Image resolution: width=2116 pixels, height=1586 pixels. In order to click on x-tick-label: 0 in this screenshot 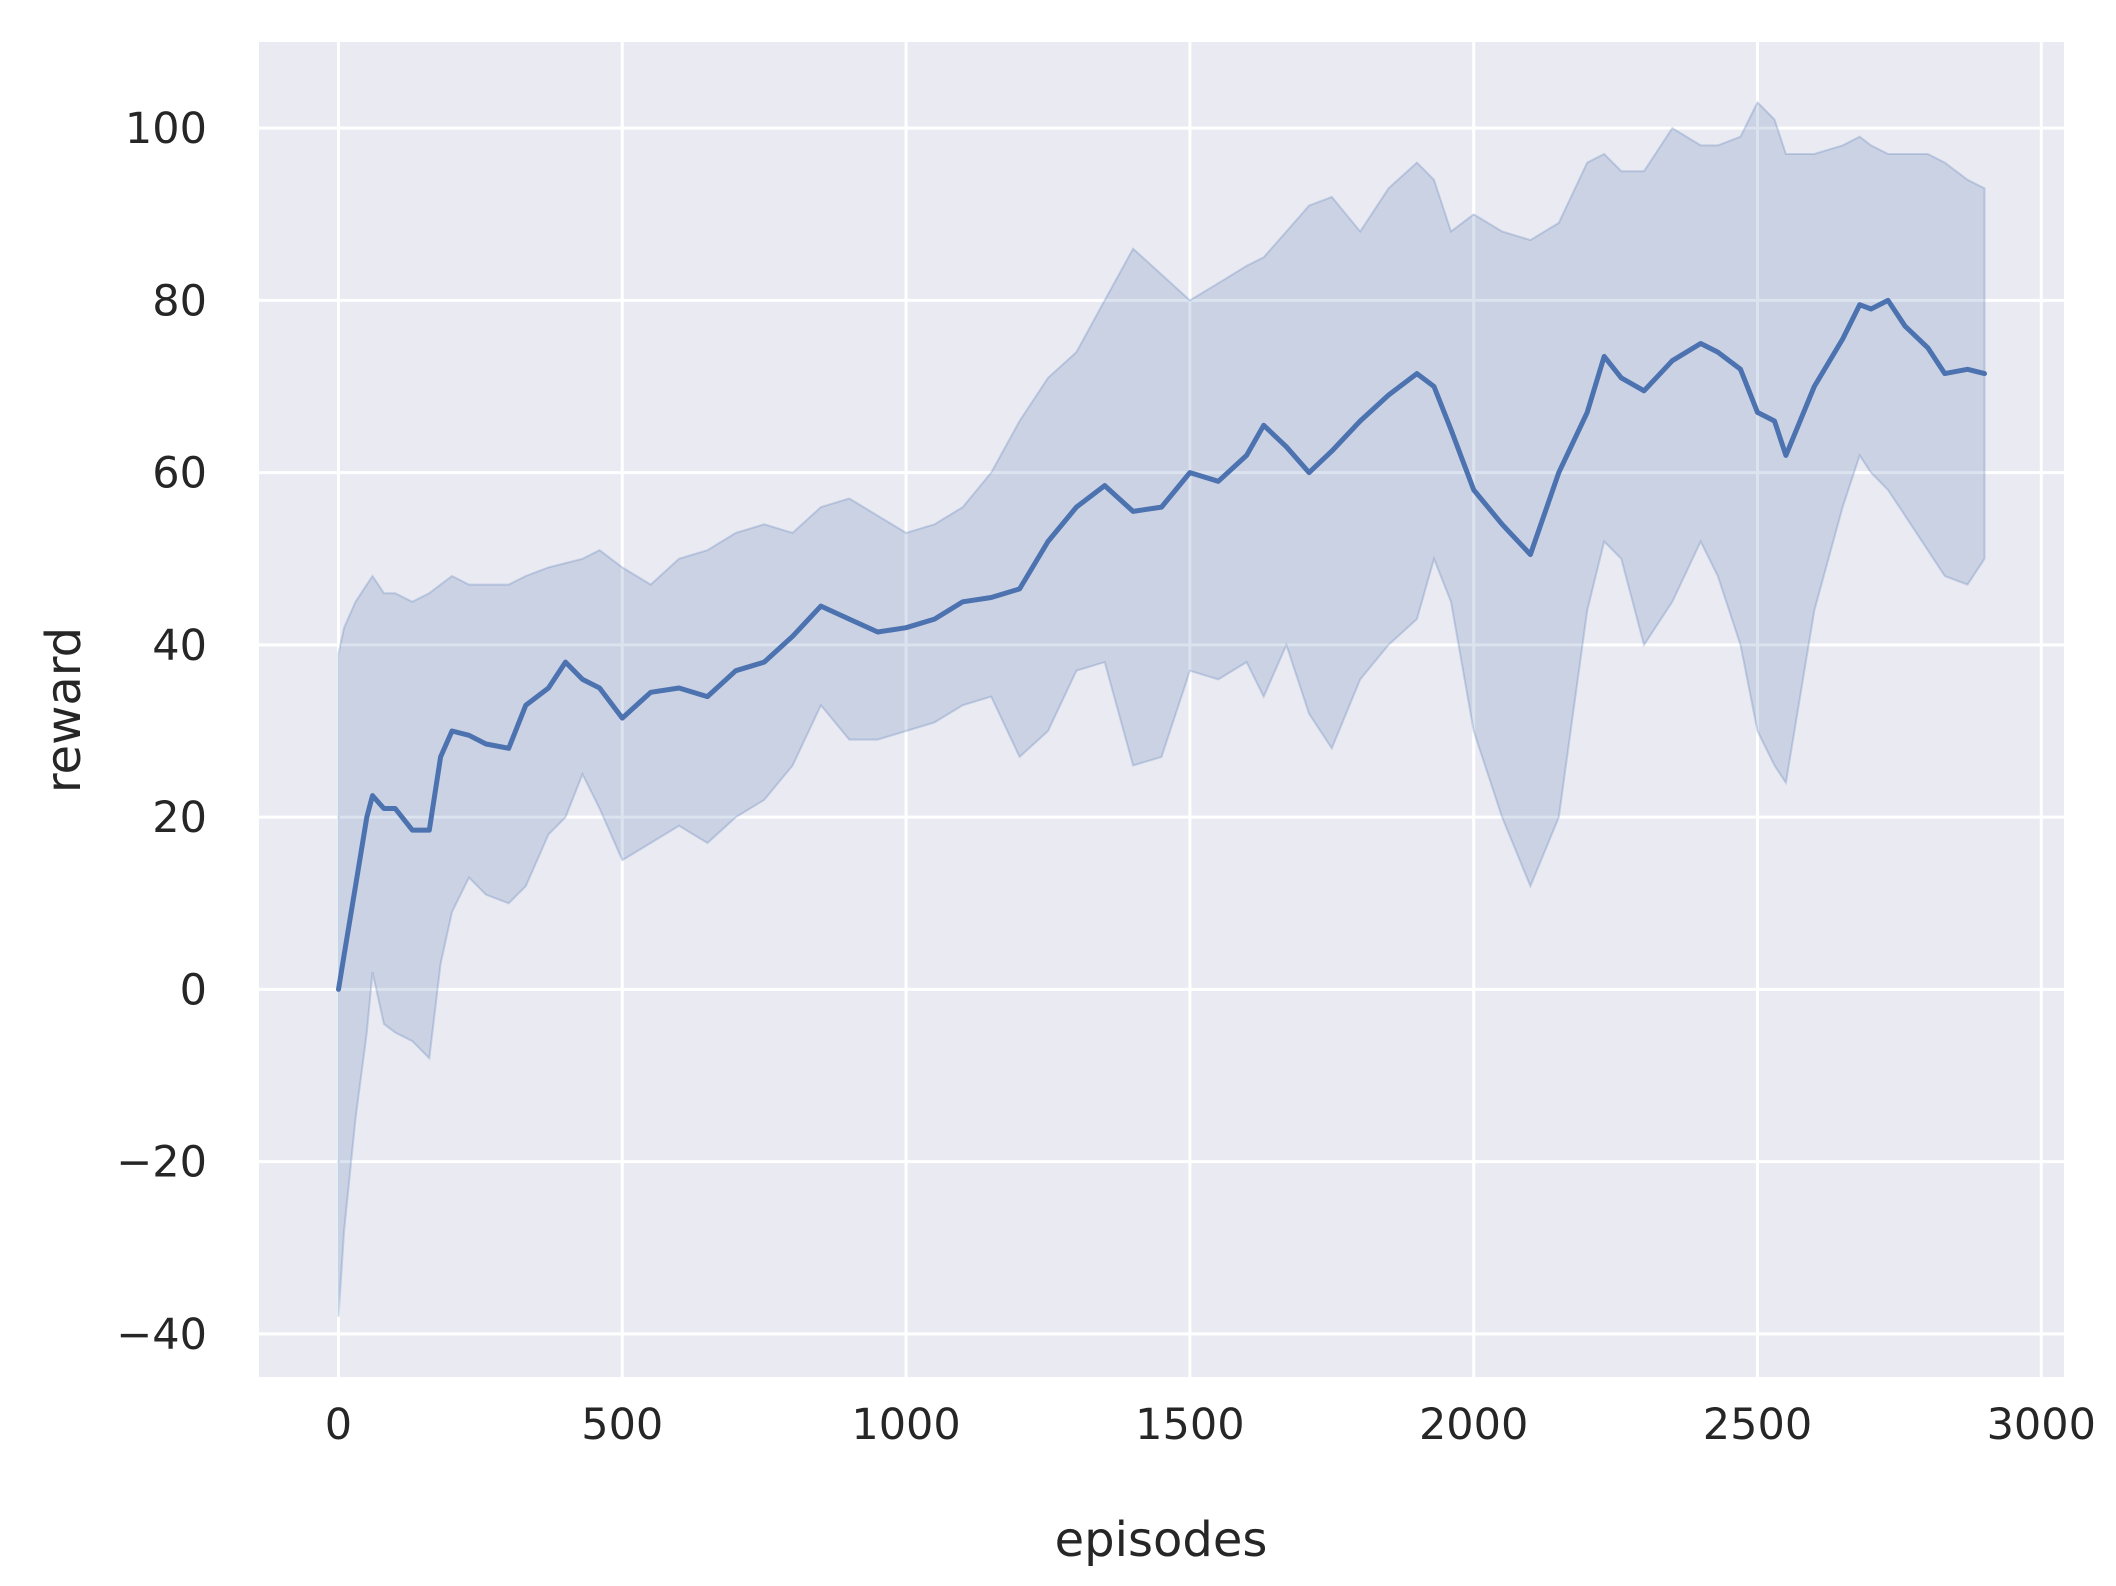, I will do `click(338, 1425)`.